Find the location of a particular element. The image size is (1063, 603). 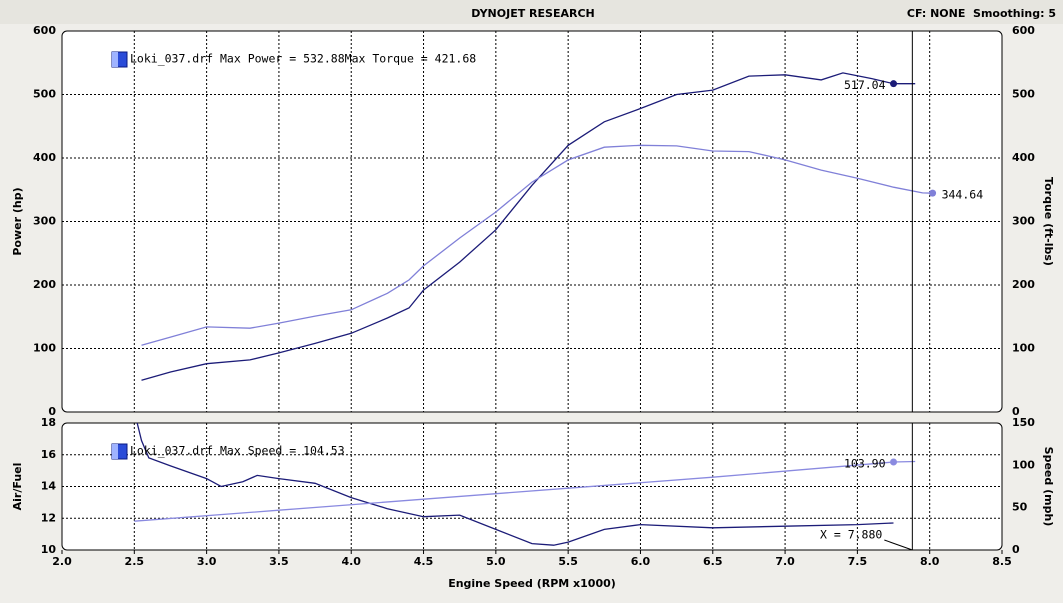

y-tick-label: 100 is located at coordinates (44, 348).